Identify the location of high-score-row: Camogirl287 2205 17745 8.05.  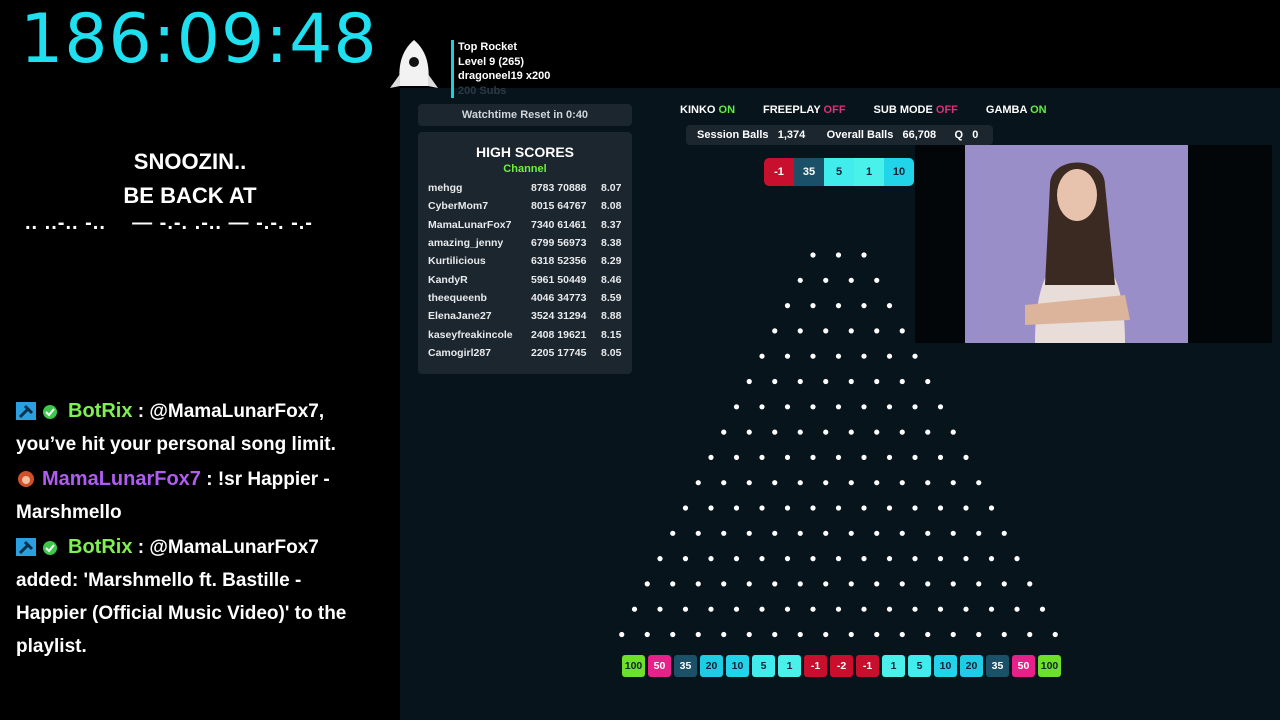
(525, 353).